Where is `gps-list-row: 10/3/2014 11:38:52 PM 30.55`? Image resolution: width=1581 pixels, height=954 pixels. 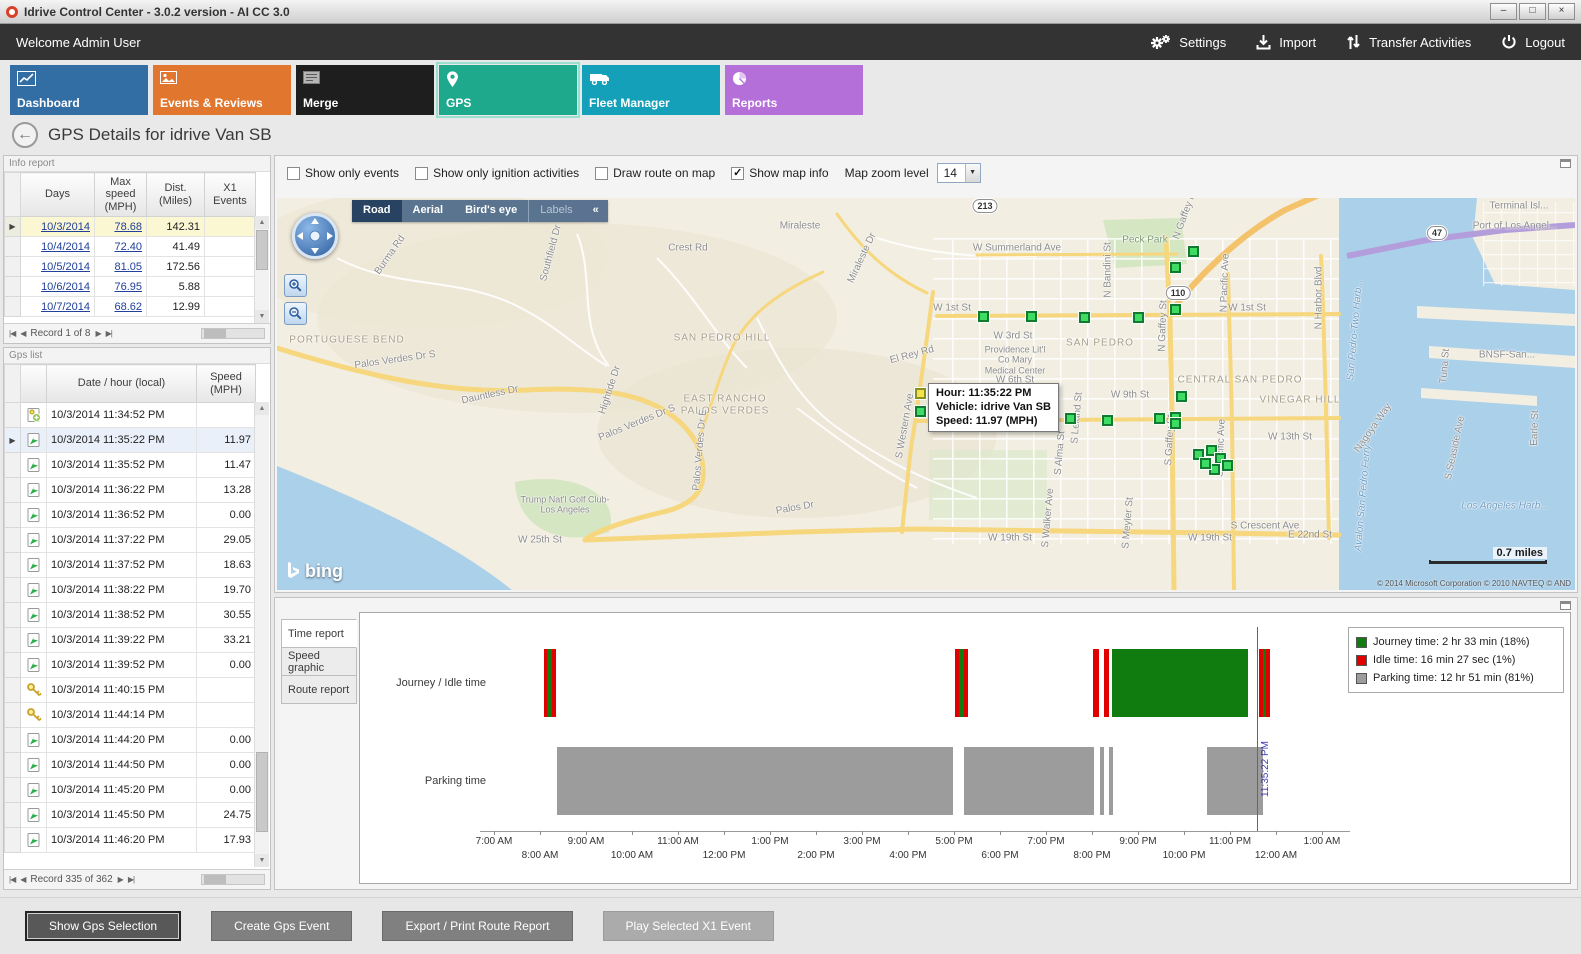
gps-list-row: 10/3/2014 11:38:52 PM 30.55 is located at coordinates (130, 615).